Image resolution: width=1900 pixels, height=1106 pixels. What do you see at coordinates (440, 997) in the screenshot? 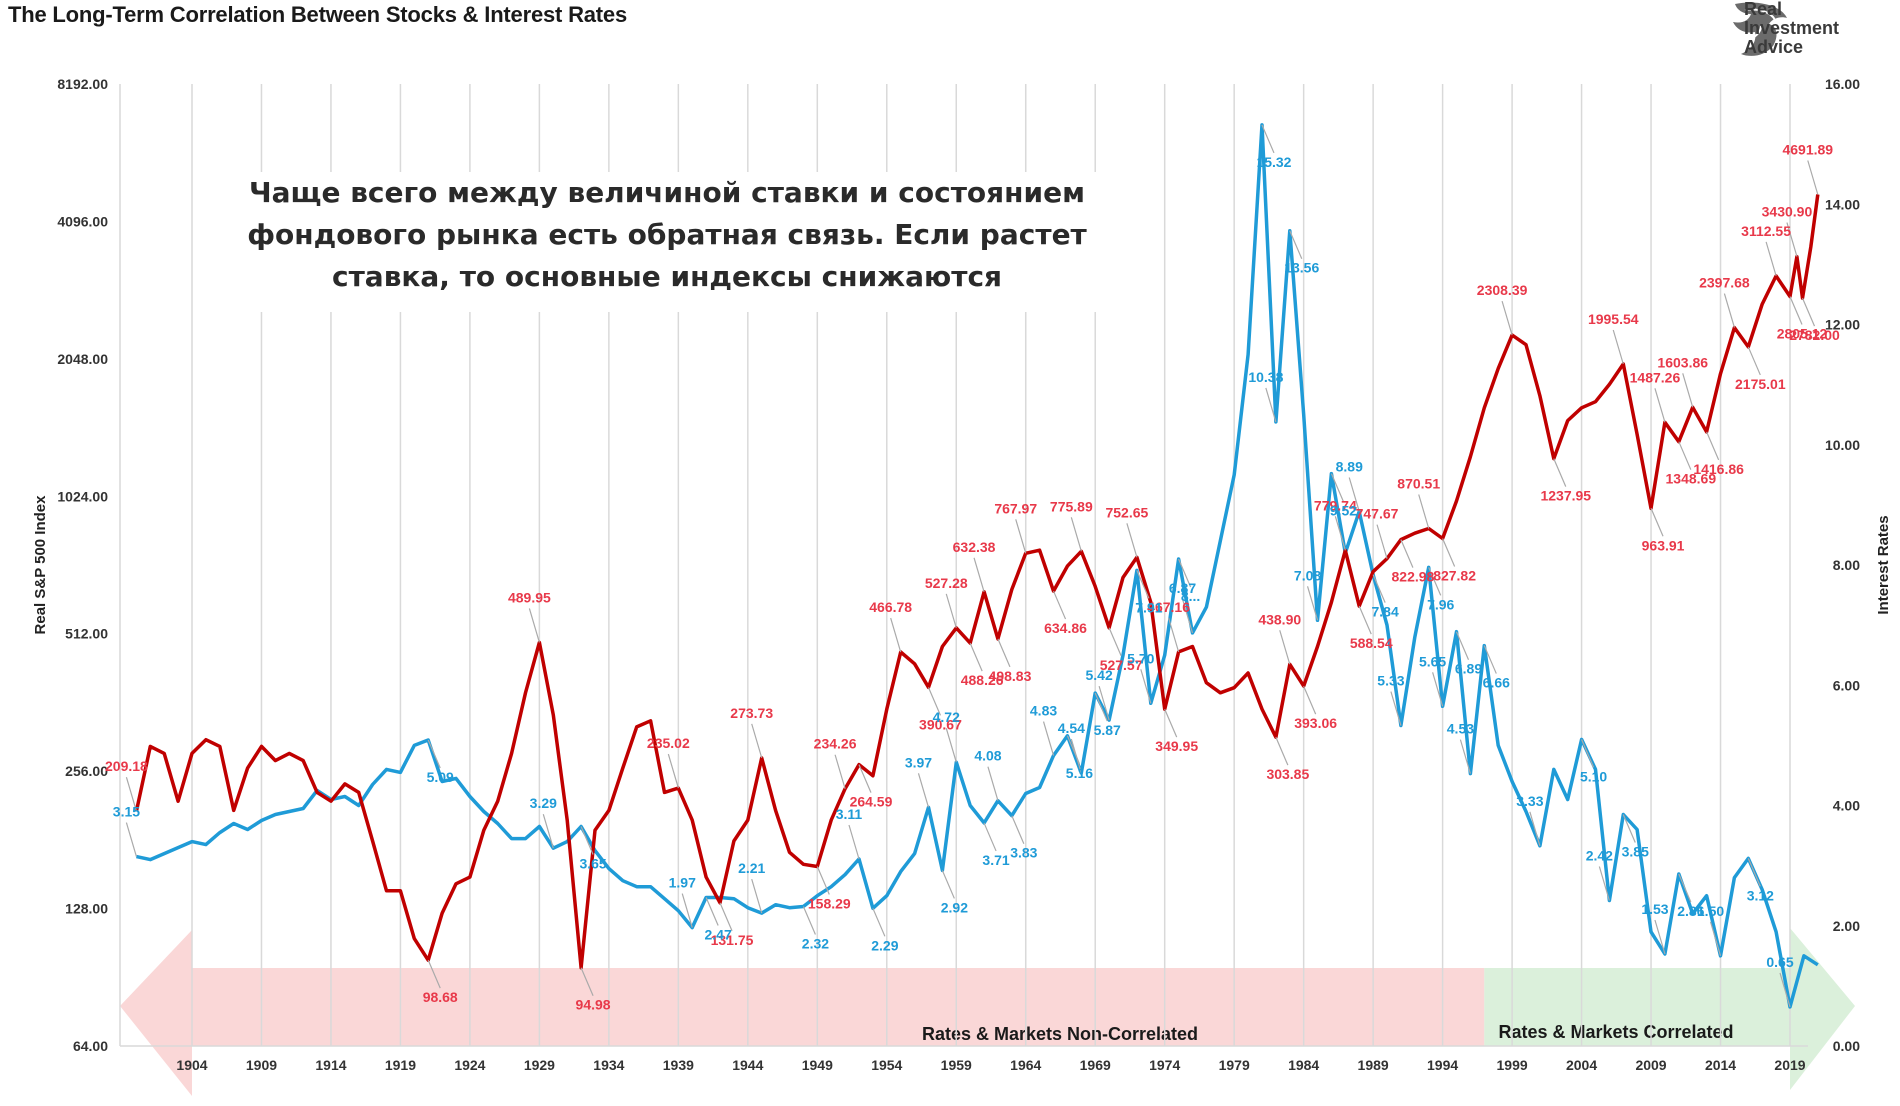
I see `sp500-data-label: 98.68` at bounding box center [440, 997].